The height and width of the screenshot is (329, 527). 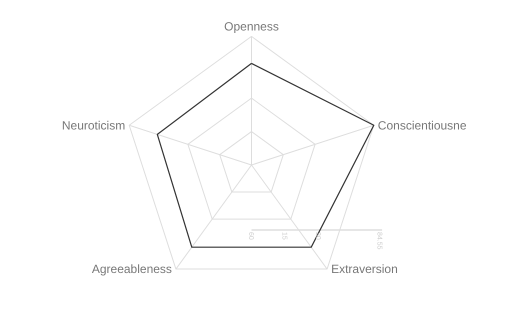 I want to click on spoke-label: Conscientiousne, so click(x=422, y=125).